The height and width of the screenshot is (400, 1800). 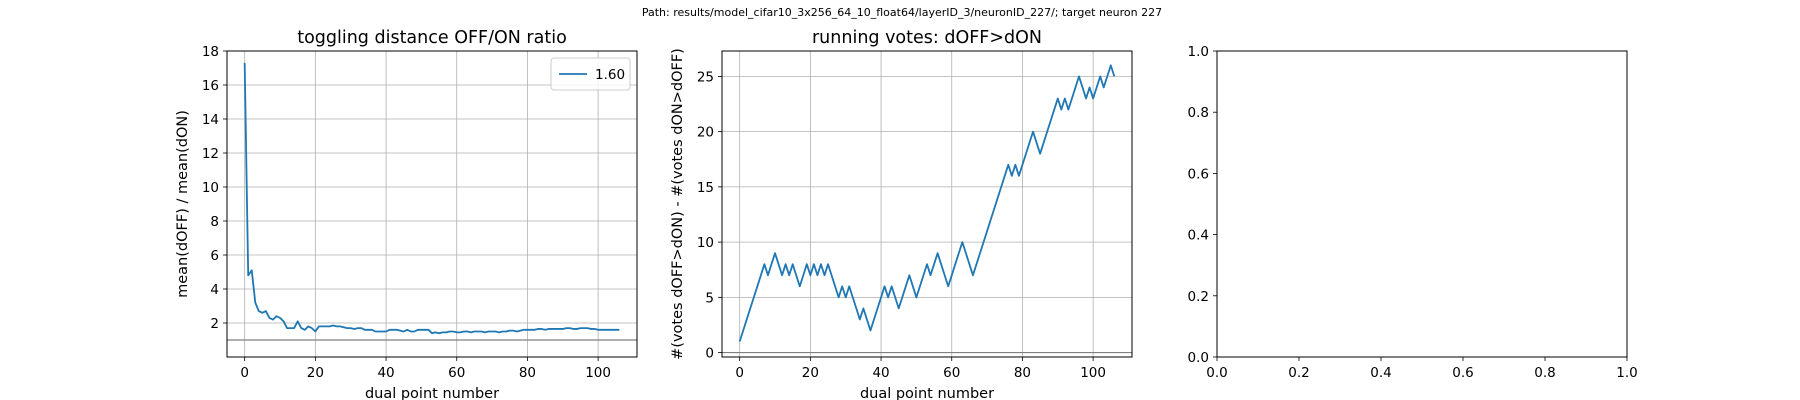 I want to click on y-tick-label: 0.0, so click(x=1198, y=358).